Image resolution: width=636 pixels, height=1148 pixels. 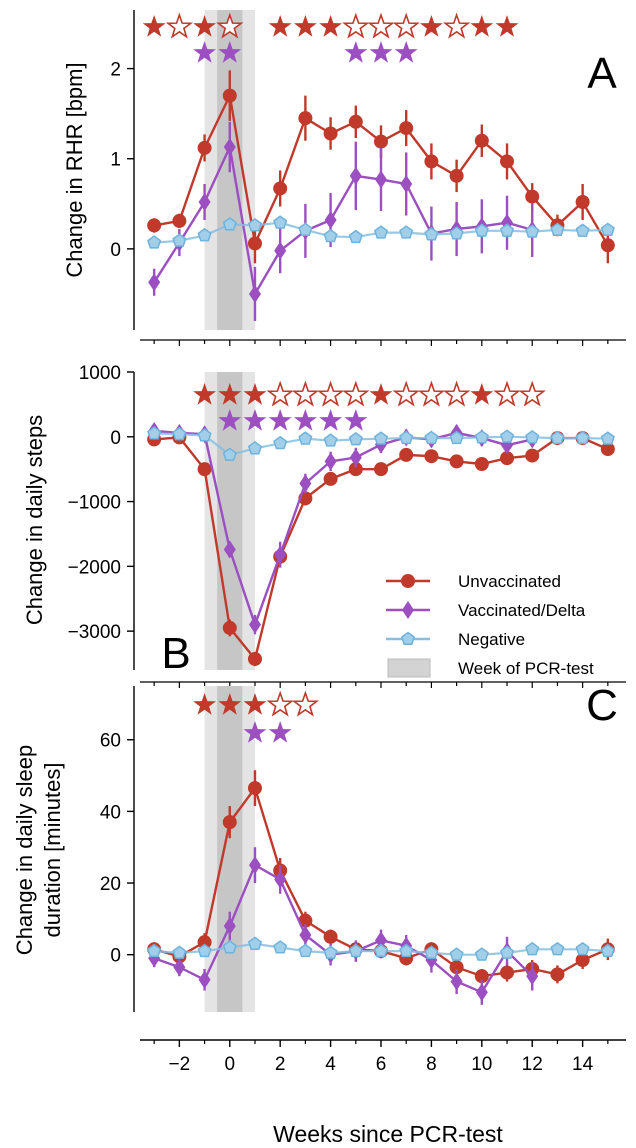 What do you see at coordinates (110, 884) in the screenshot?
I see `y-tick-label: 20` at bounding box center [110, 884].